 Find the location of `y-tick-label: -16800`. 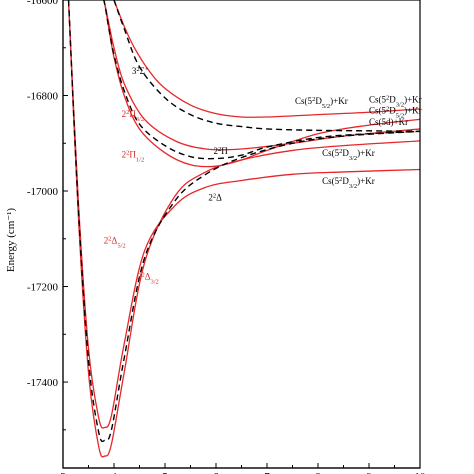

y-tick-label: -16800 is located at coordinates (43, 97).